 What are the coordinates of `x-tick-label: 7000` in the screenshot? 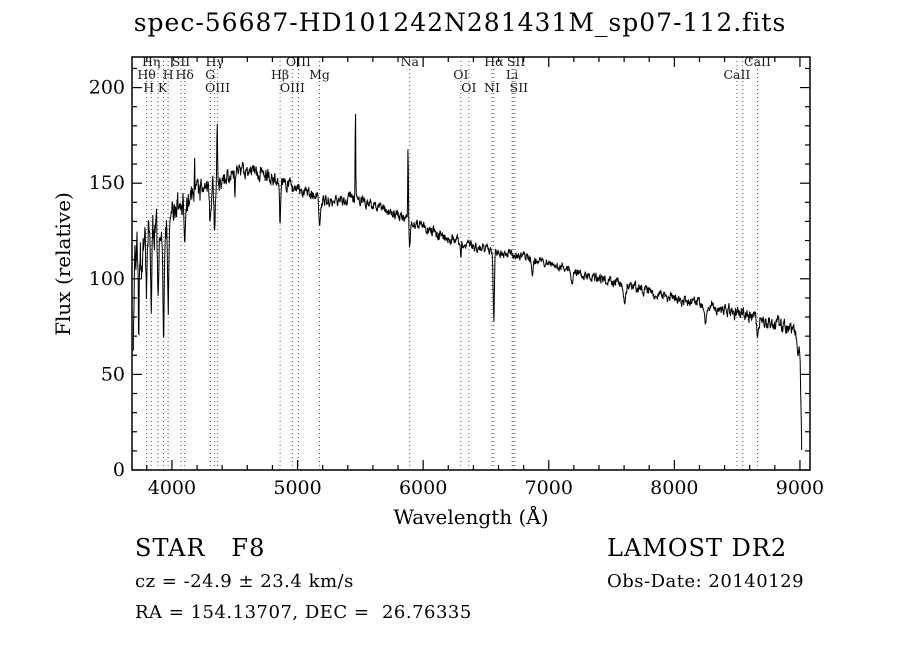 It's located at (549, 488).